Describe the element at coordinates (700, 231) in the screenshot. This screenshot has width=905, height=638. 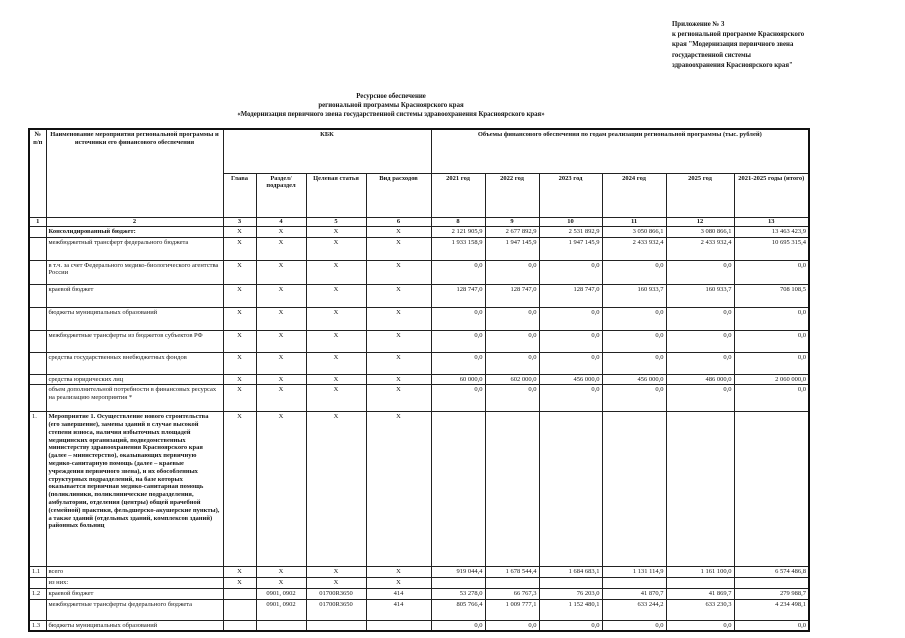
I see `value-cell: 3 080 866,1` at that location.